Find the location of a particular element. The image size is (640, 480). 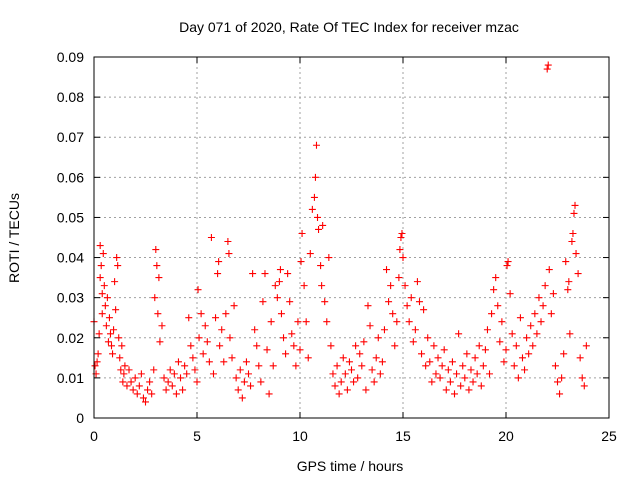

y-tick-label: 0.02 is located at coordinates (70, 338).